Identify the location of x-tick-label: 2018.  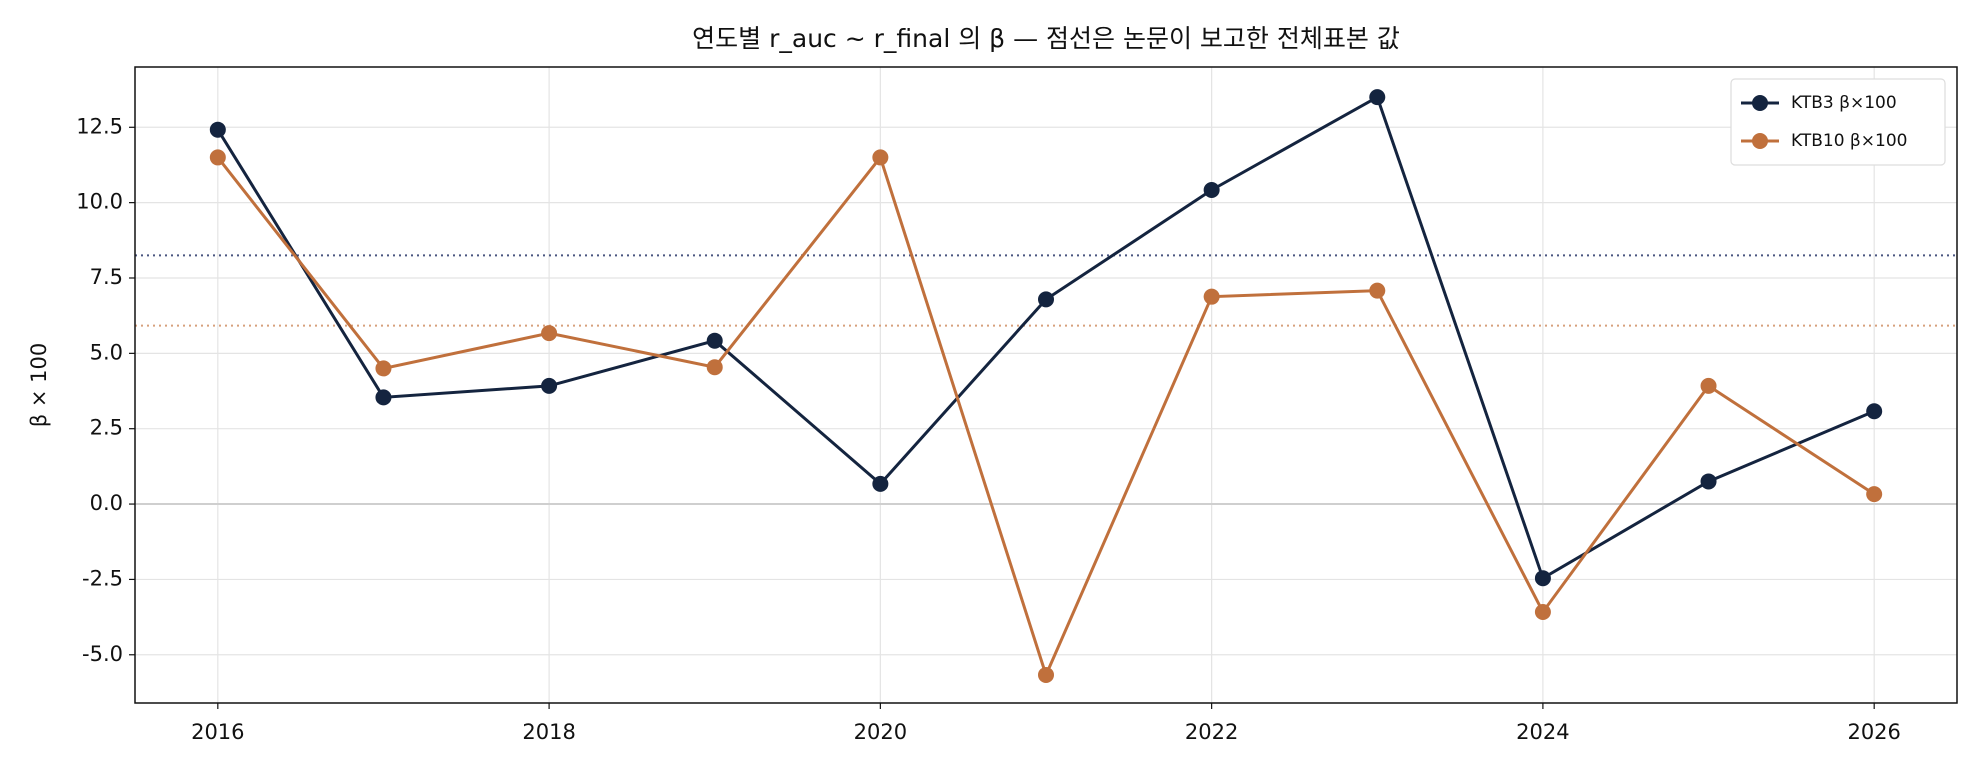
(548, 732).